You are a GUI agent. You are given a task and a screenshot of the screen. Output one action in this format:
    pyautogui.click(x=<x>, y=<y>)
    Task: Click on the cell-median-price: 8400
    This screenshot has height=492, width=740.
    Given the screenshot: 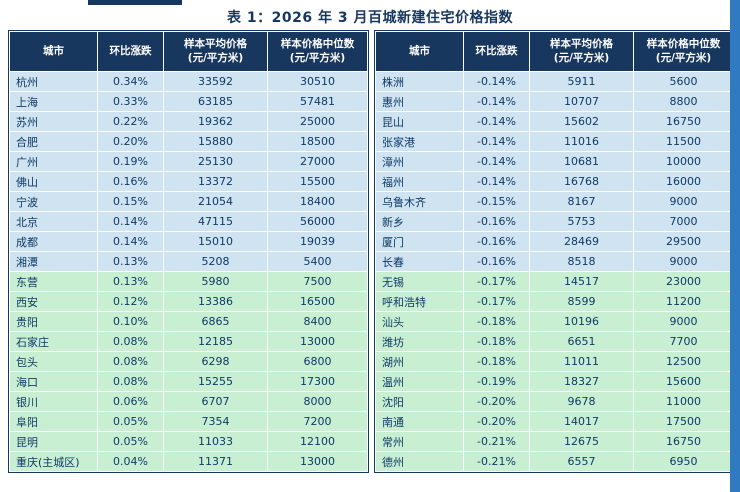 What is the action you would take?
    pyautogui.click(x=317, y=321)
    